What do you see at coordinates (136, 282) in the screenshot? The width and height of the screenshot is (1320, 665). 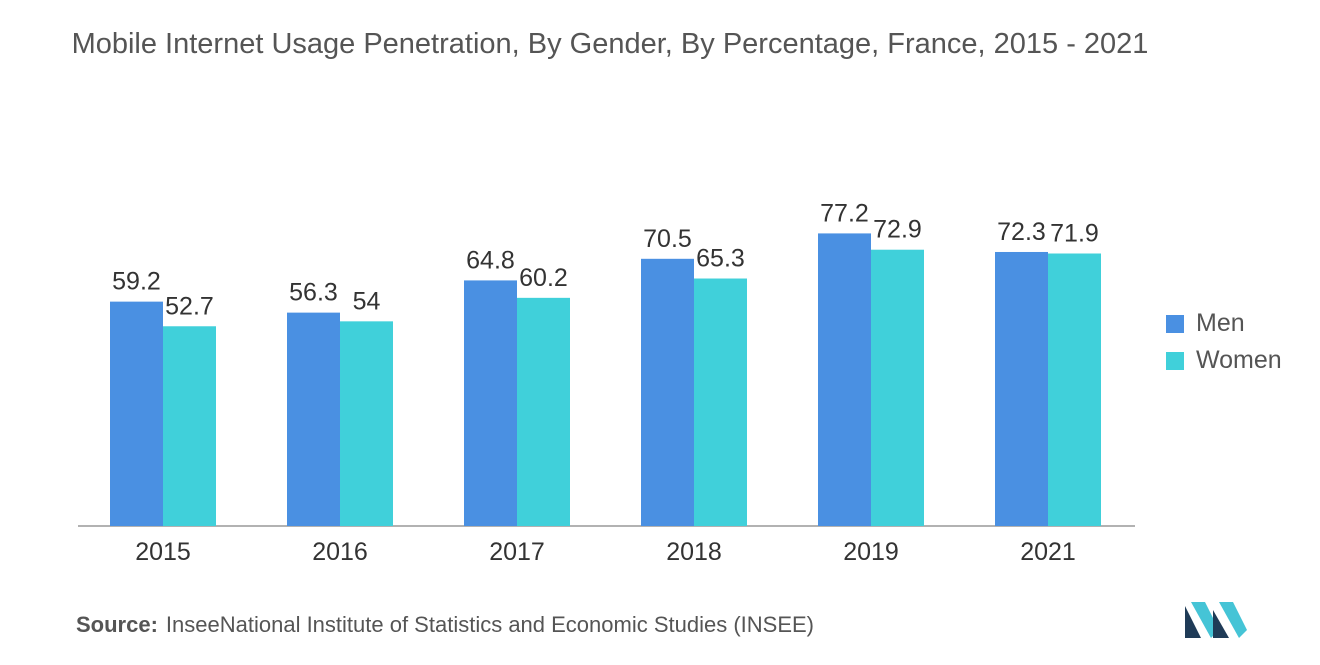 I see `data-label-men-2015: 59.2` at bounding box center [136, 282].